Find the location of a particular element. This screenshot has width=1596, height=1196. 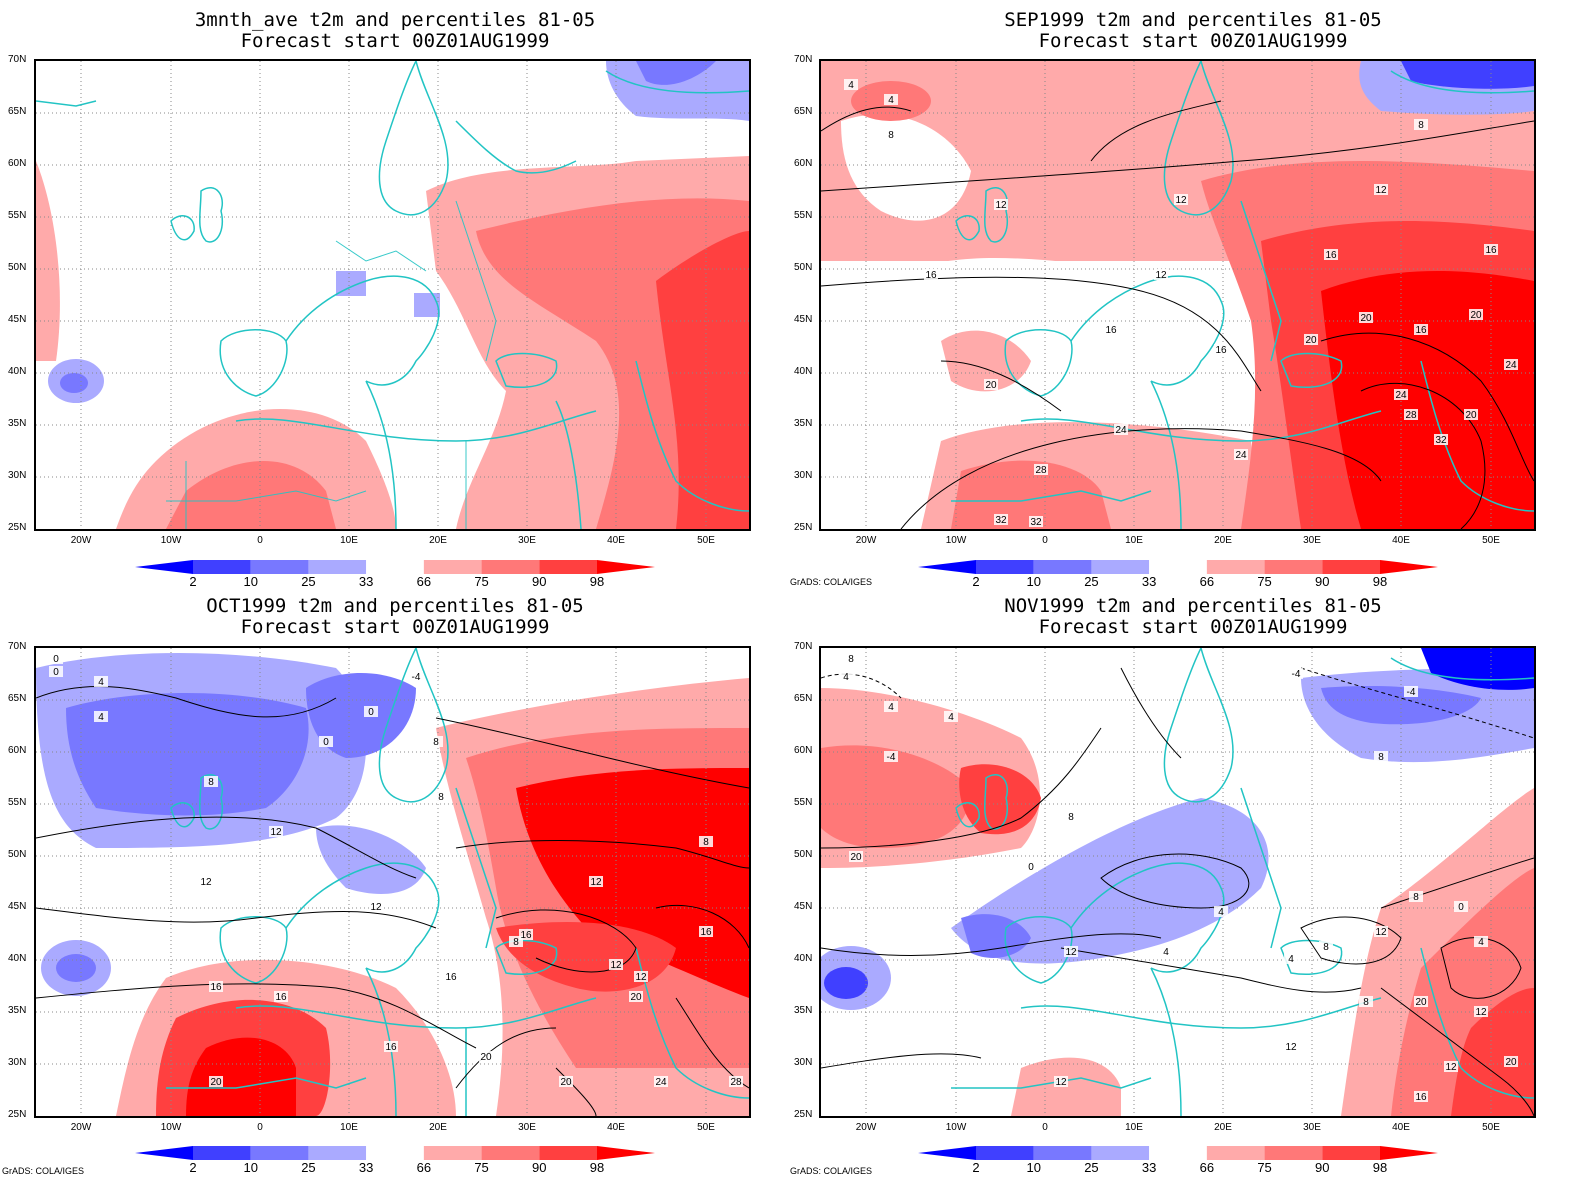

lat-label: 25N is located at coordinates (803, 1114).